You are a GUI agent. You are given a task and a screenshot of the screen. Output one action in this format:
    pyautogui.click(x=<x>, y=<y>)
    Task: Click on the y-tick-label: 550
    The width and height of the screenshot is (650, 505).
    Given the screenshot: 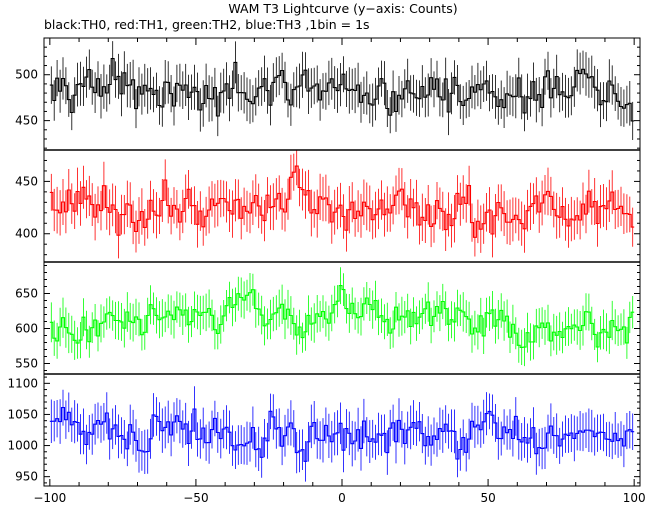 What is the action you would take?
    pyautogui.click(x=26, y=364)
    